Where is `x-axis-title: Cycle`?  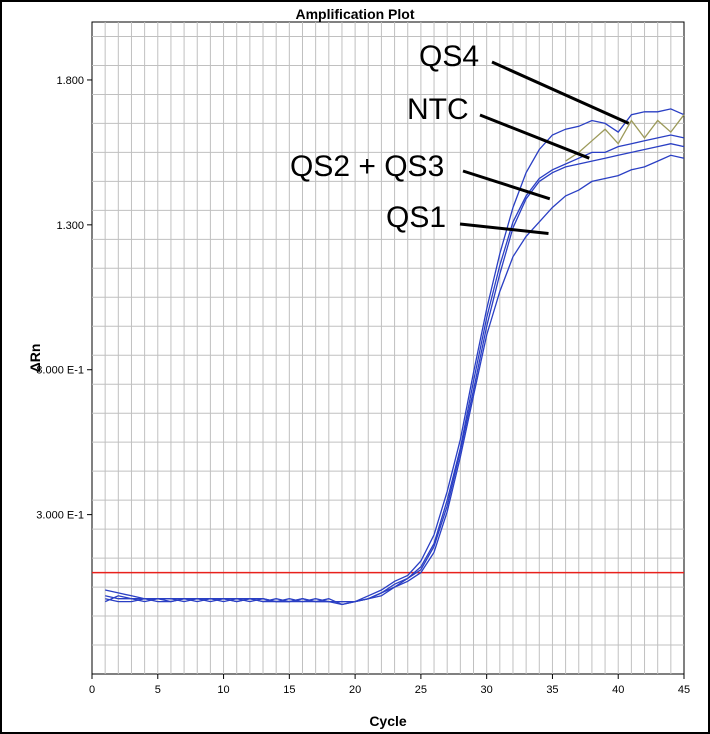 x-axis-title: Cycle is located at coordinates (388, 721).